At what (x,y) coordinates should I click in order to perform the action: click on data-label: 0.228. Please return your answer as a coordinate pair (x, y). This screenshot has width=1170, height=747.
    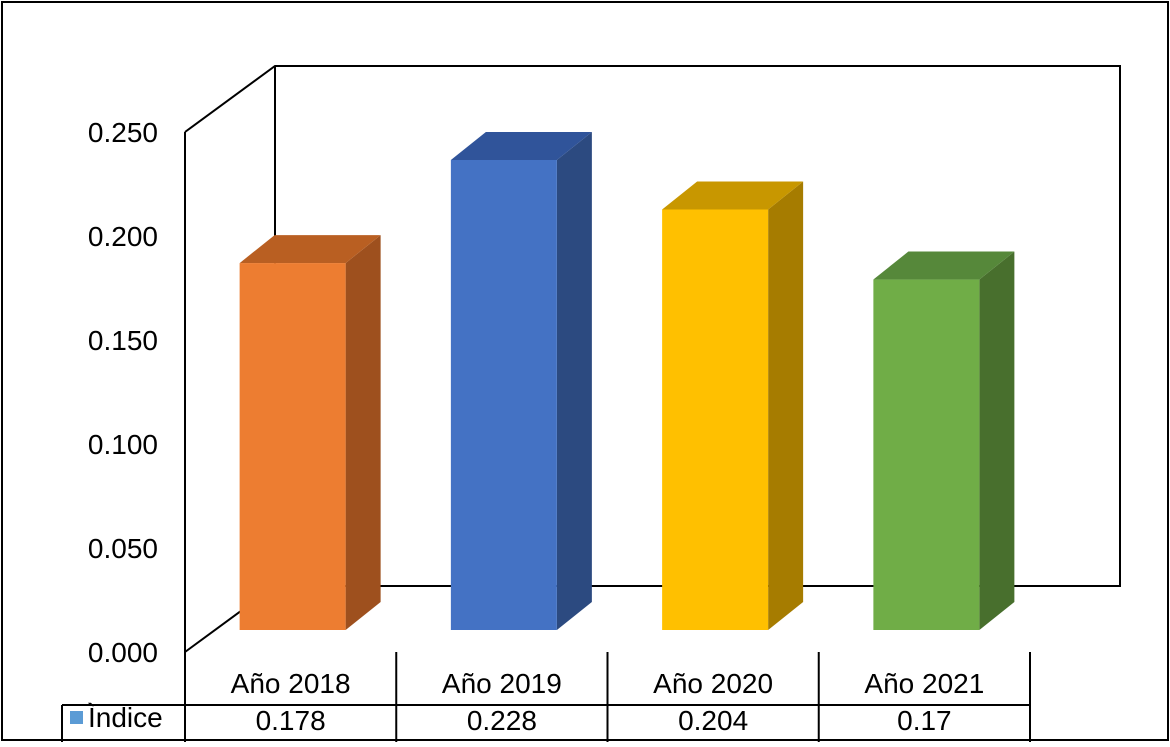
    Looking at the image, I should click on (502, 720).